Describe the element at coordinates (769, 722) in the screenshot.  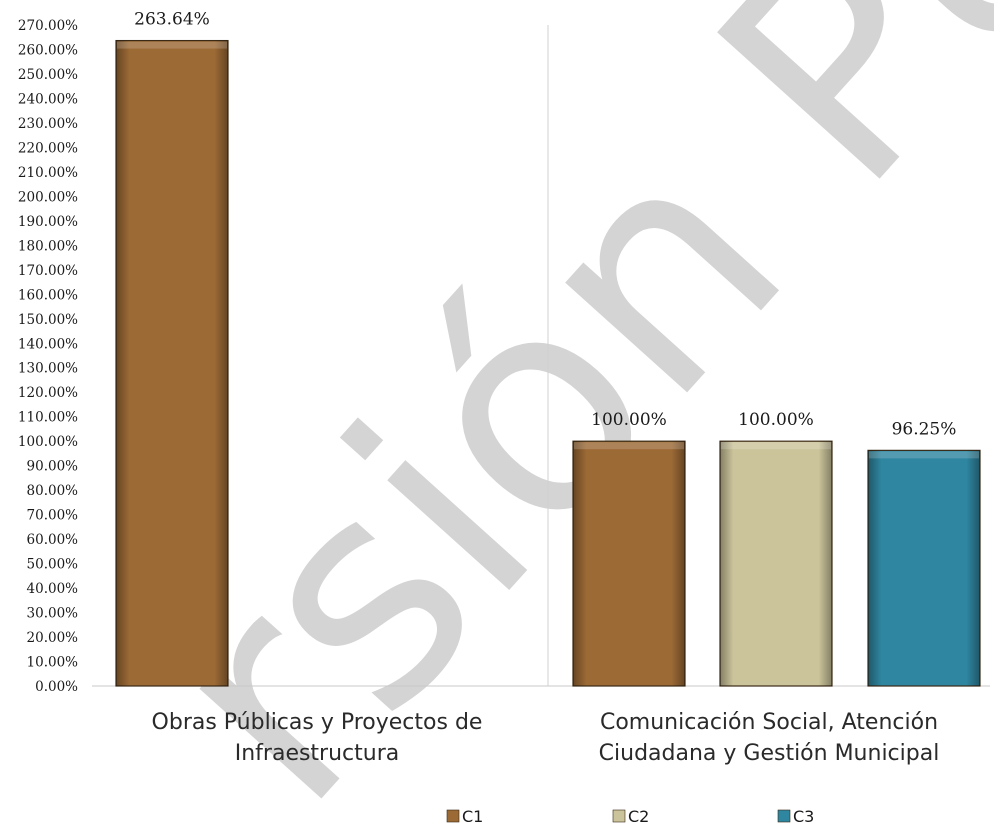
I see `category-label: Comunicación Social, Atención` at that location.